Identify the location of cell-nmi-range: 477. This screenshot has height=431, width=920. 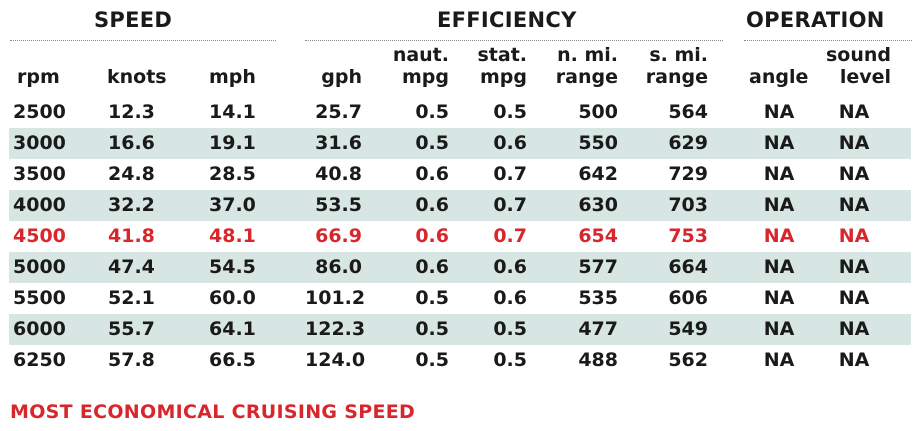
(598, 329).